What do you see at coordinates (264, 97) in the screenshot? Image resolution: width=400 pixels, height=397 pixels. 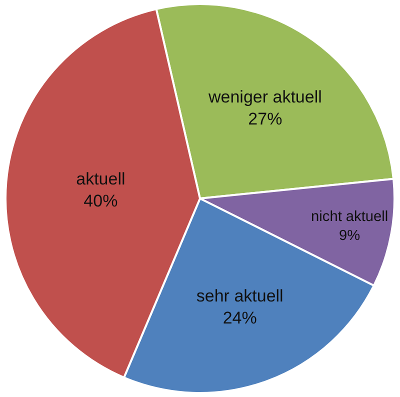 I see `slice-label: weniger aktuell` at bounding box center [264, 97].